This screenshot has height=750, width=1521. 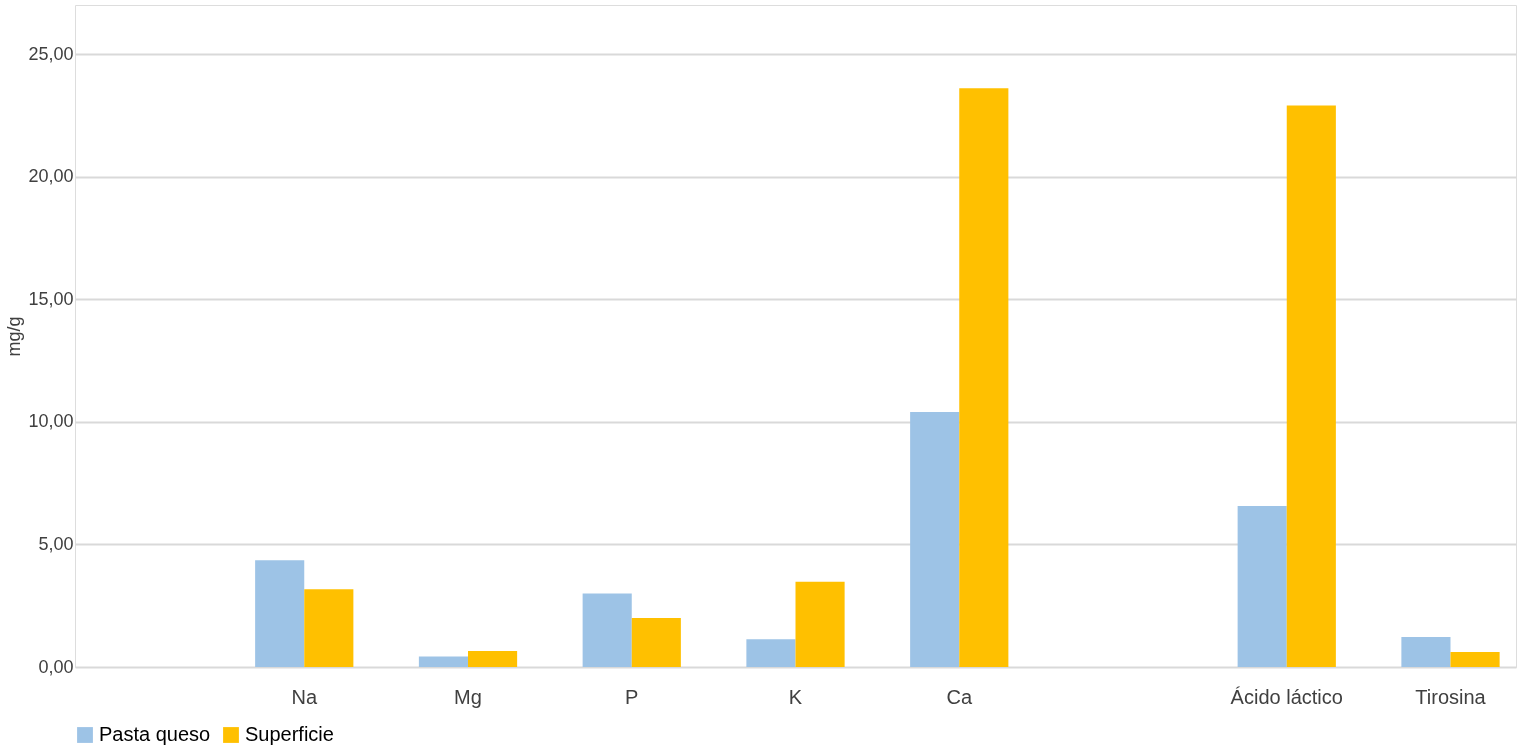 What do you see at coordinates (155, 734) in the screenshot?
I see `legend-label: Pasta queso` at bounding box center [155, 734].